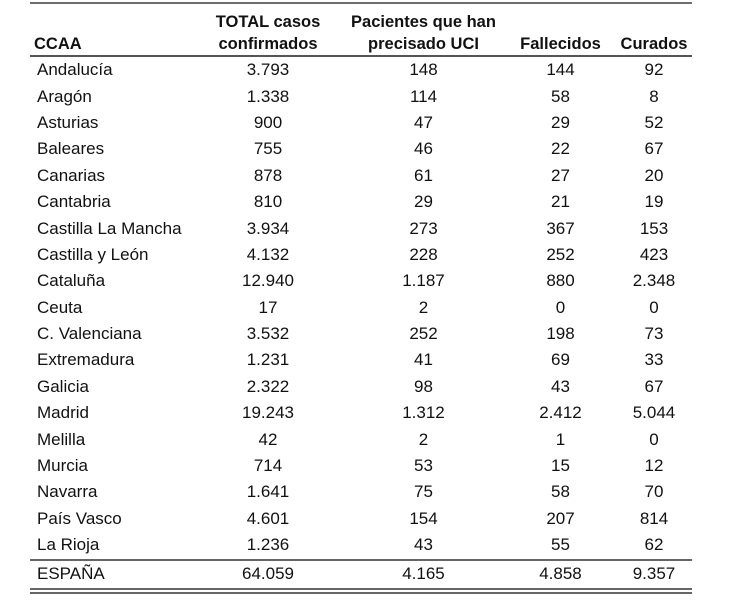 The width and height of the screenshot is (750, 615). What do you see at coordinates (268, 30) in the screenshot?
I see `header-total-casos: TOTAL casos confirmados` at bounding box center [268, 30].